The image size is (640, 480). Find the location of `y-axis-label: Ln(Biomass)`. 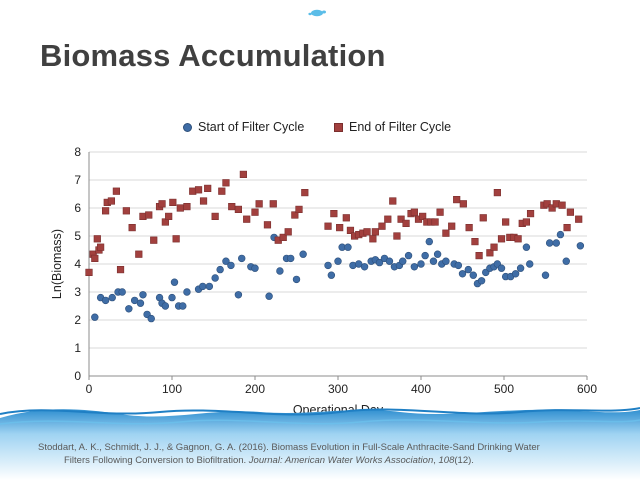

y-axis-label: Ln(Biomass) is located at coordinates (57, 264).